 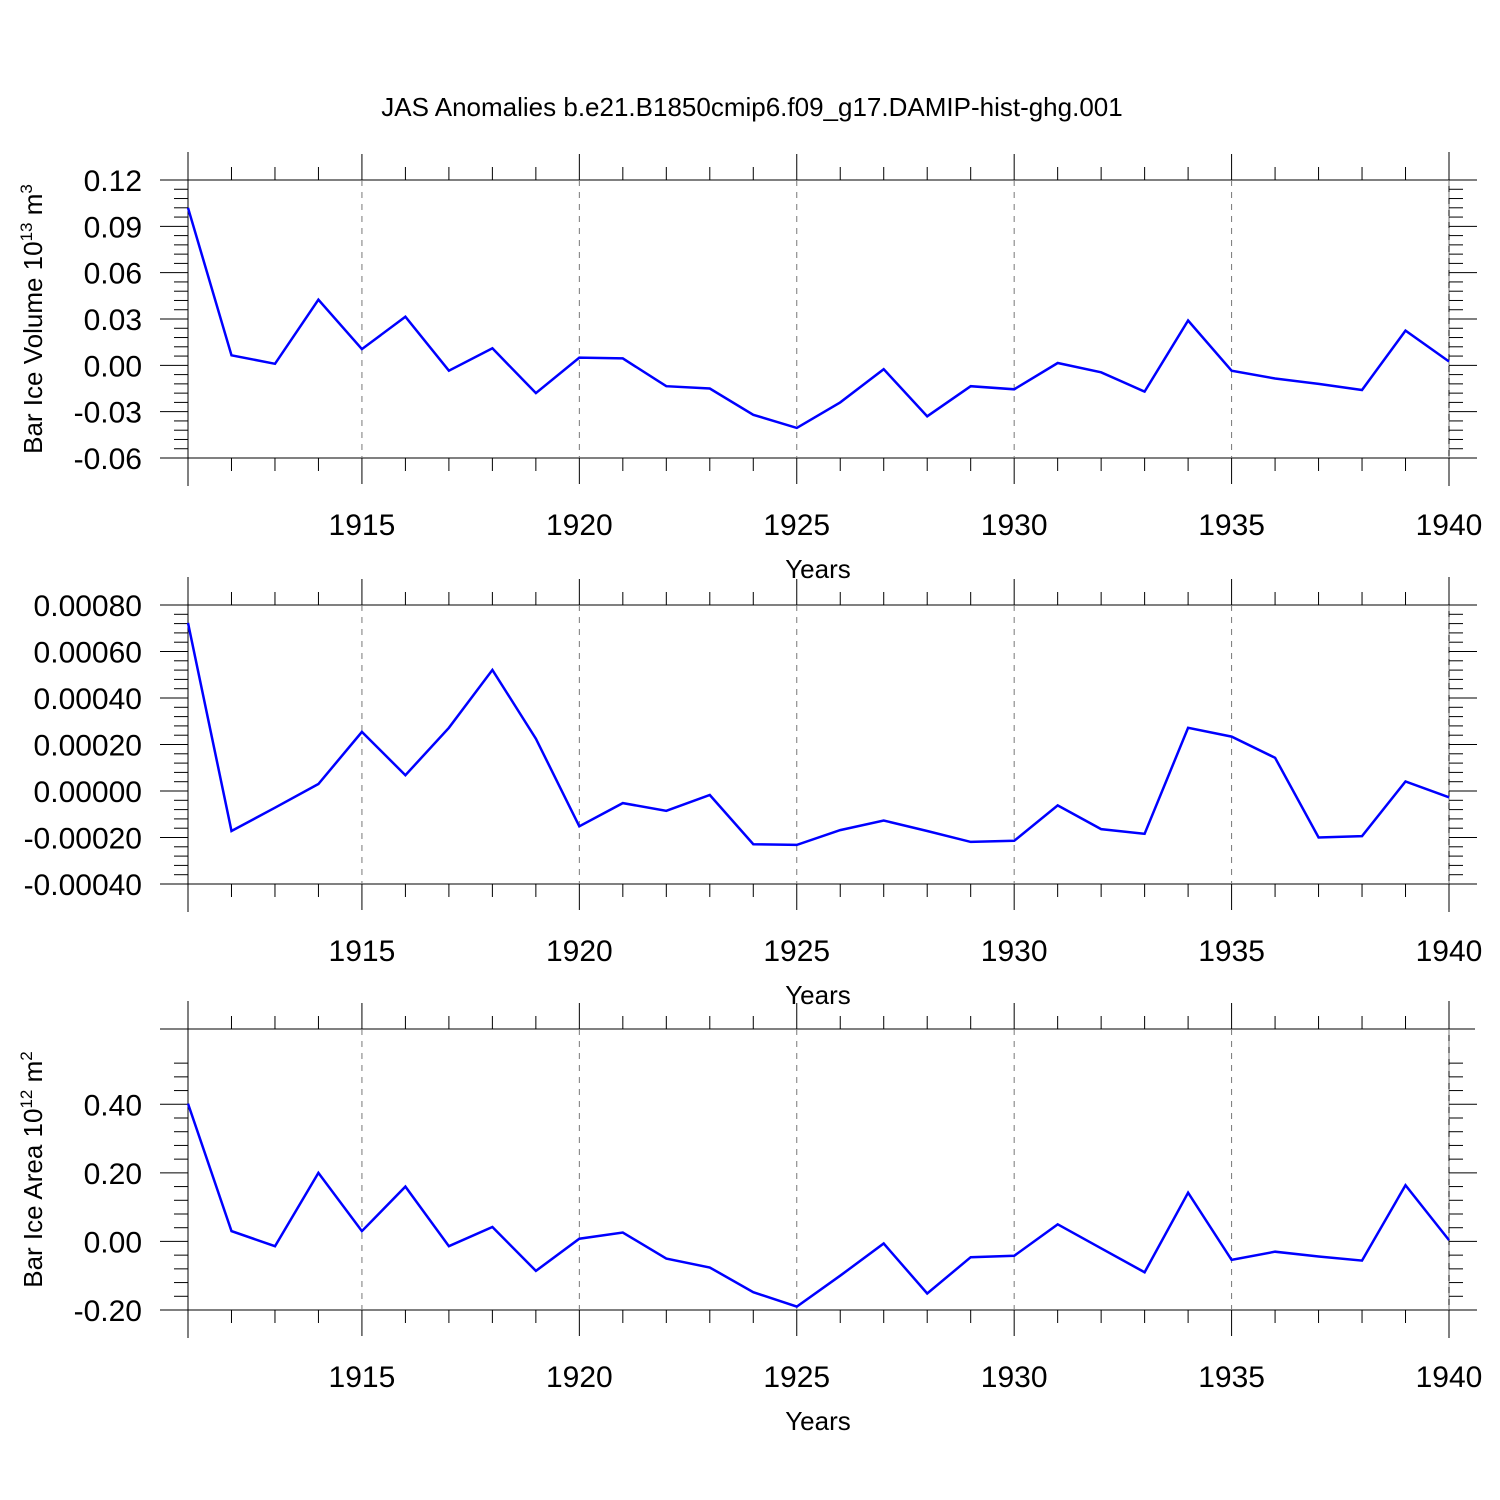 I want to click on series-line-volume, so click(x=818, y=318).